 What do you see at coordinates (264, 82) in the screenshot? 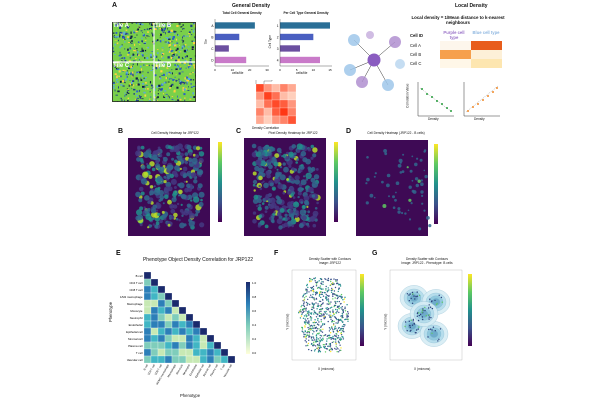
I see `dendrogram` at bounding box center [264, 82].